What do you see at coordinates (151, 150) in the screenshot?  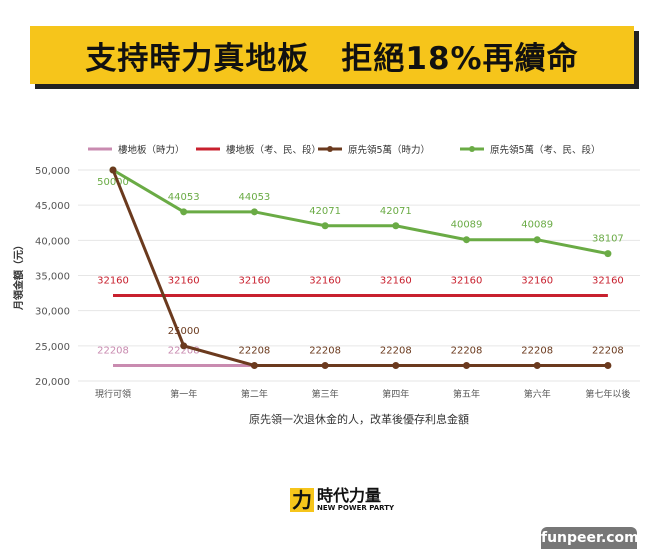 I see `legend-label: 樓地板（時力）` at bounding box center [151, 150].